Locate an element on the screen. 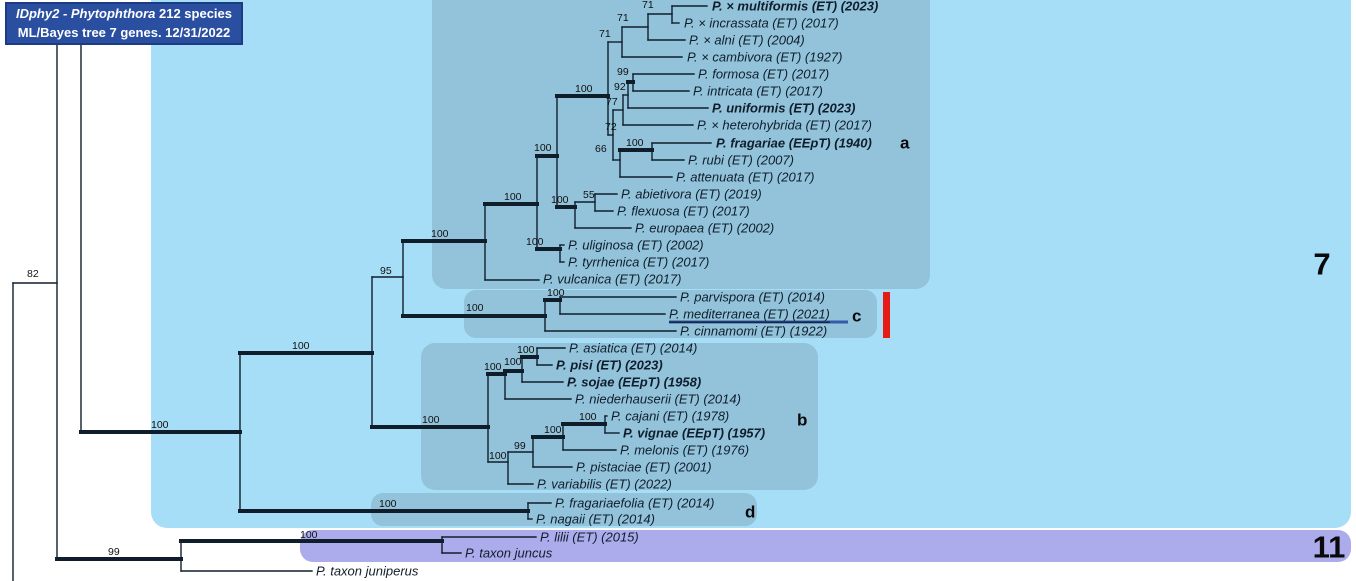 The image size is (1356, 581). clade-number: 7 is located at coordinates (1321, 264).